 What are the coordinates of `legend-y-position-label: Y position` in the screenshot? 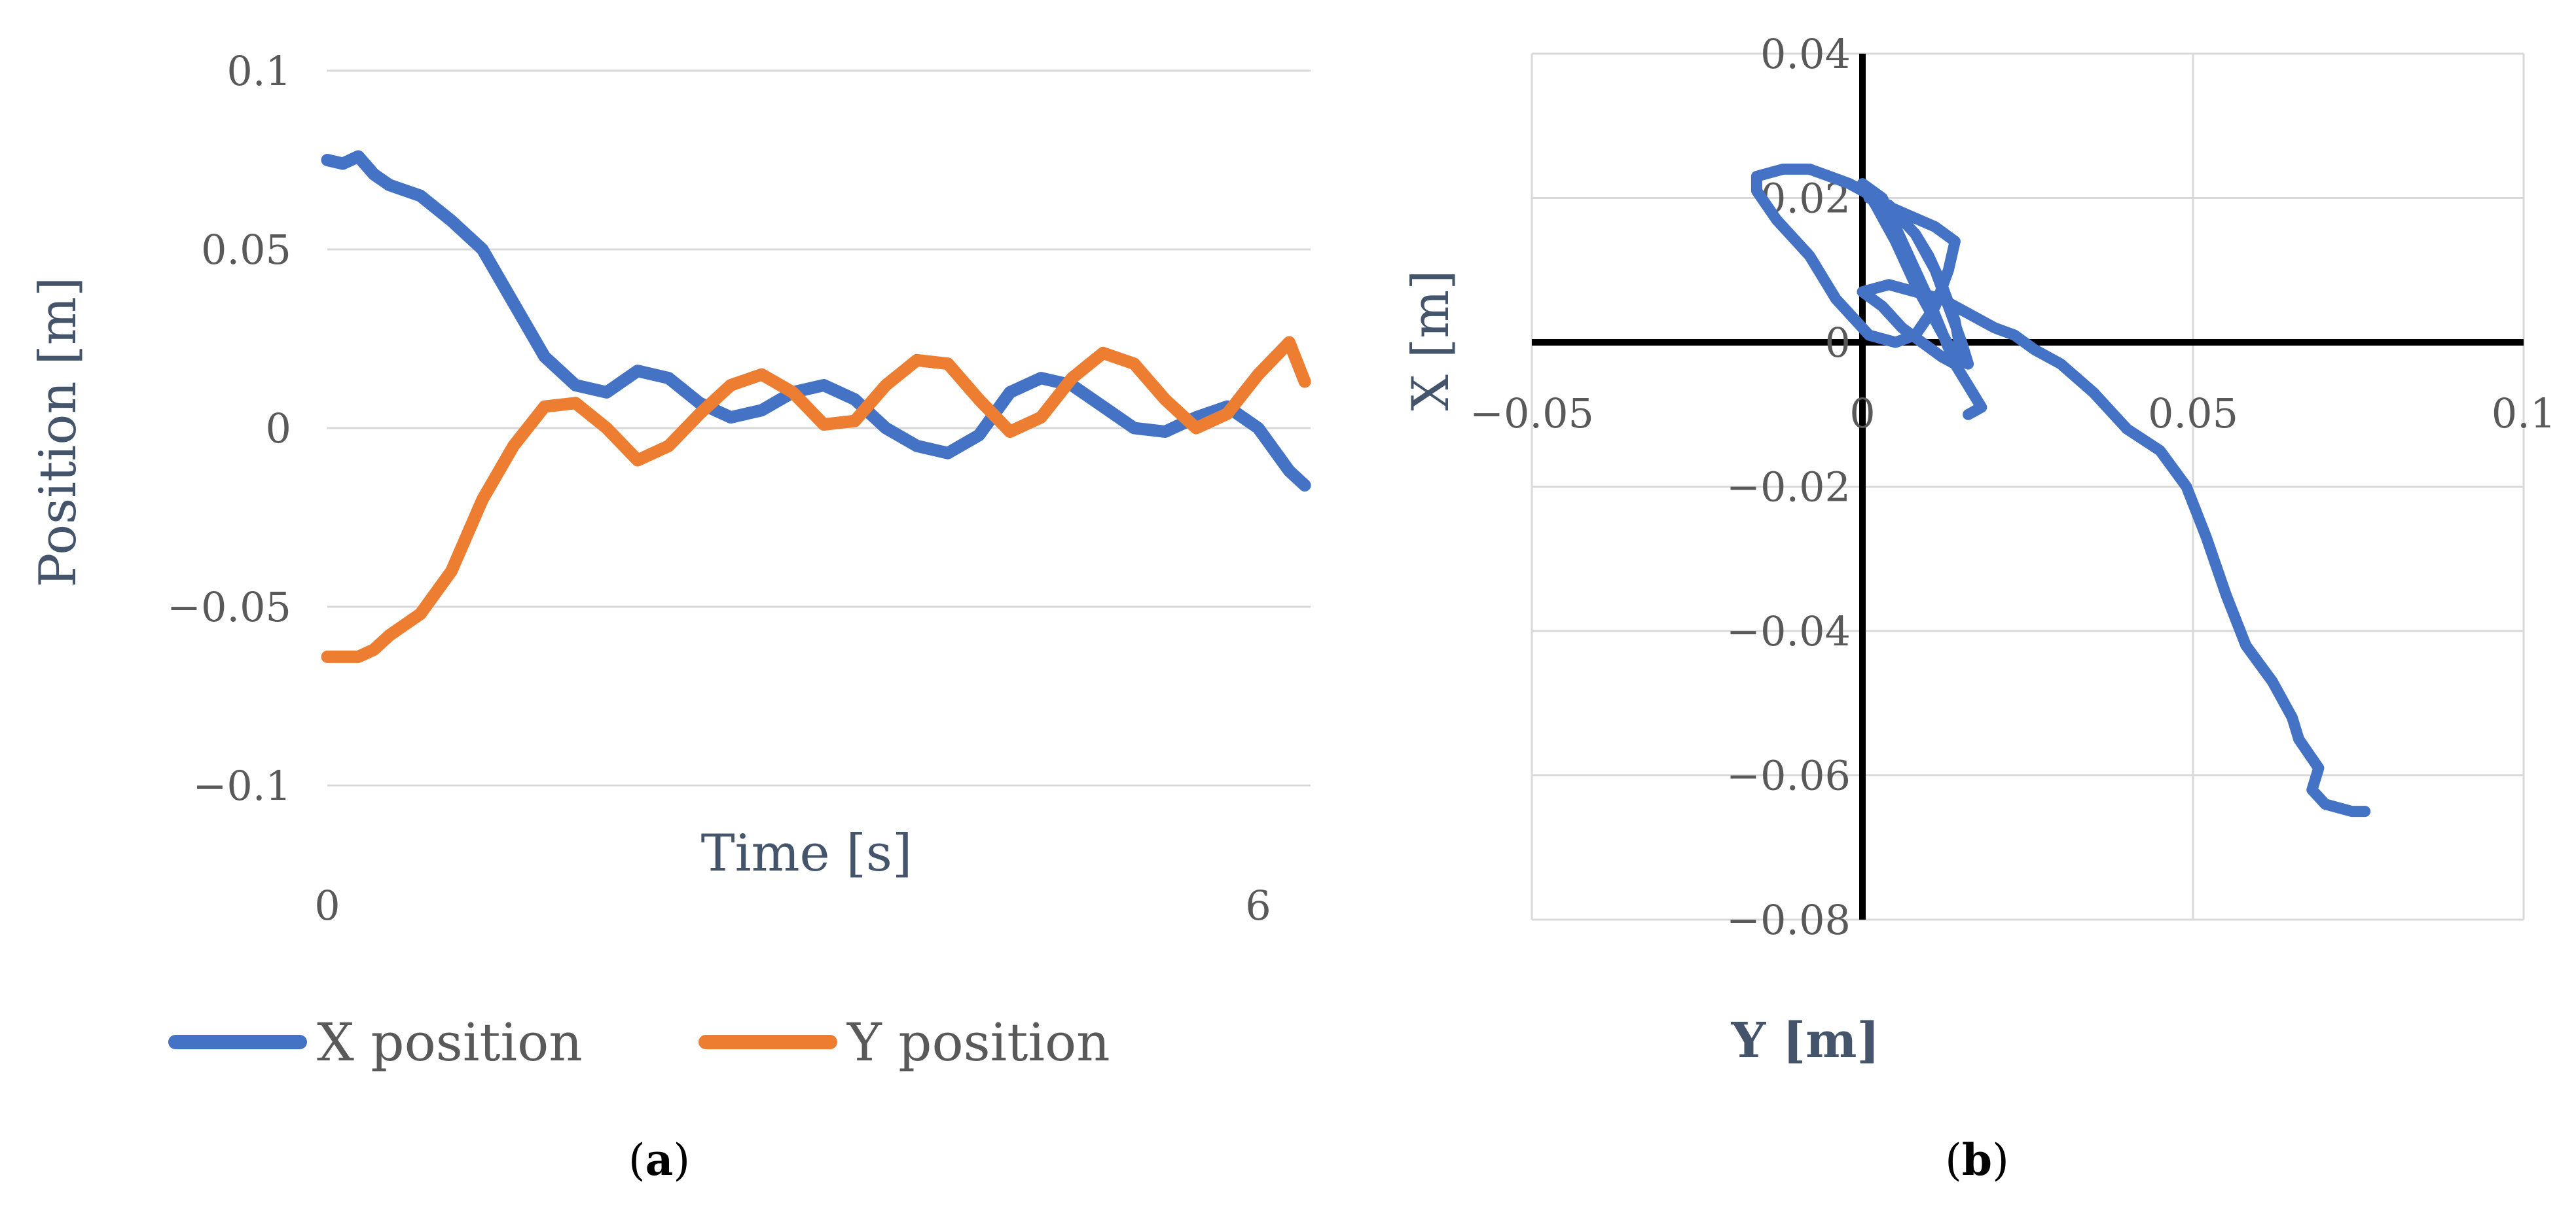 It's located at (978, 1042).